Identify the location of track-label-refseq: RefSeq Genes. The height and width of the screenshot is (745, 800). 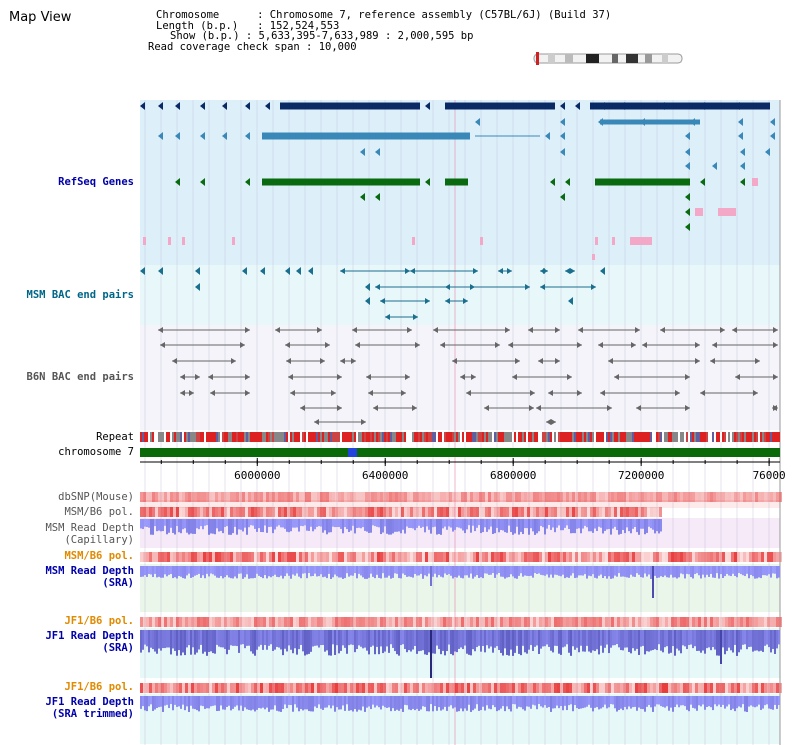
(96, 182).